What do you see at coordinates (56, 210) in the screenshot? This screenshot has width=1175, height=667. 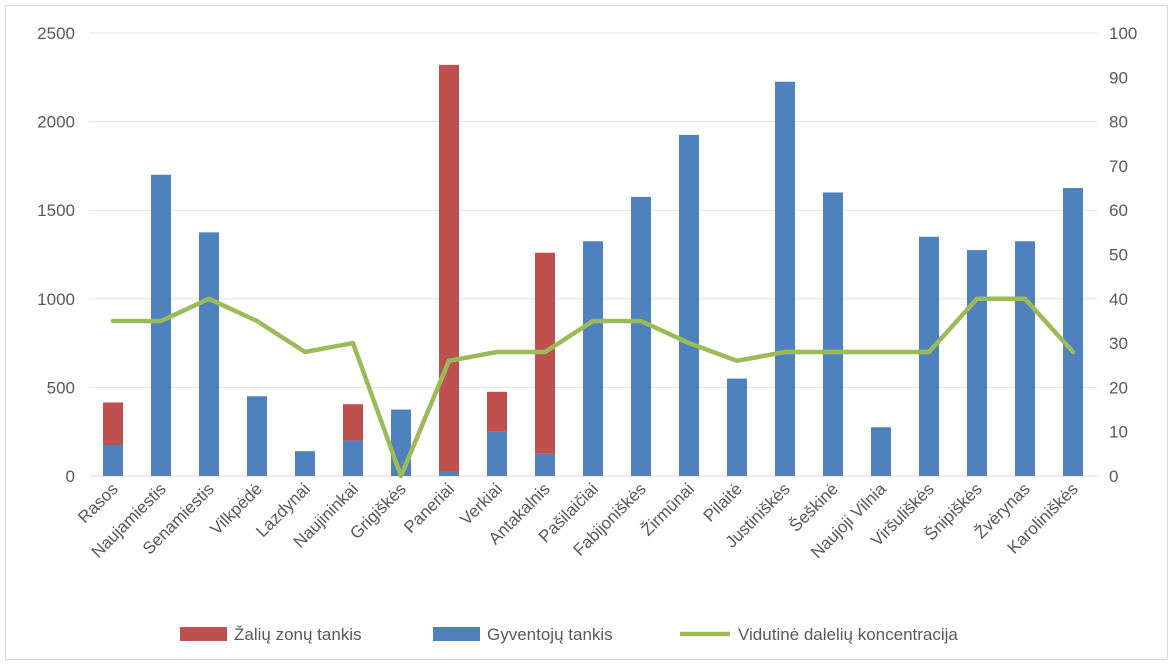 I see `left-axis-tick-label: 1500` at bounding box center [56, 210].